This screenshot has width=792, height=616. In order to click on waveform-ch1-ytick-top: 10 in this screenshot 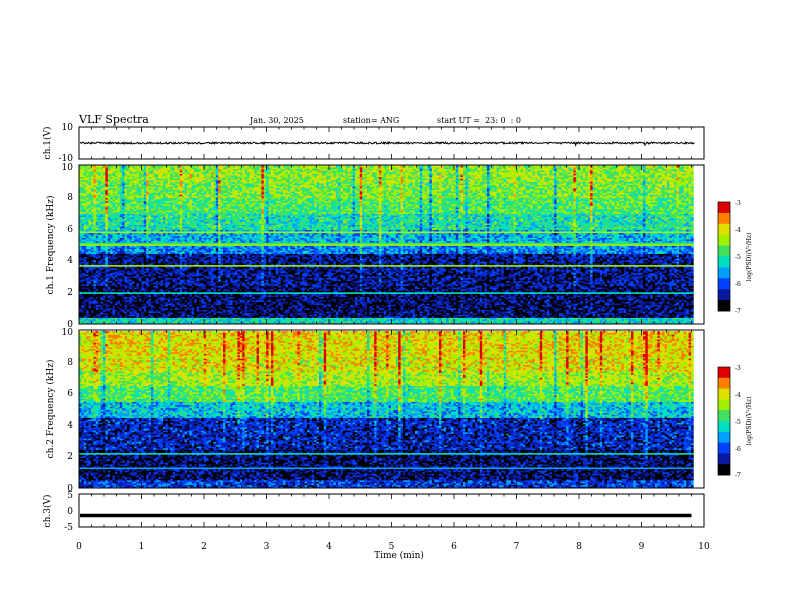, I will do `click(68, 128)`.